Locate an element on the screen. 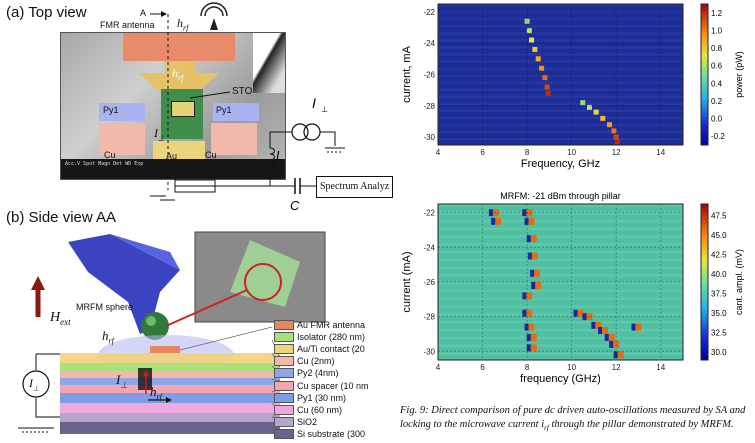 The width and height of the screenshot is (755, 443). colorbar-tick-label: 40.0 is located at coordinates (719, 274).